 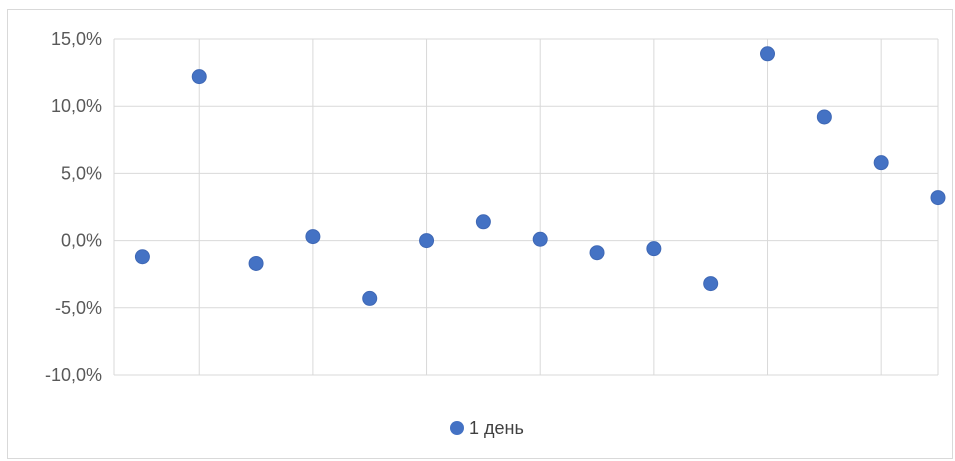 What do you see at coordinates (73, 375) in the screenshot?
I see `y-tick-label: -10,0%` at bounding box center [73, 375].